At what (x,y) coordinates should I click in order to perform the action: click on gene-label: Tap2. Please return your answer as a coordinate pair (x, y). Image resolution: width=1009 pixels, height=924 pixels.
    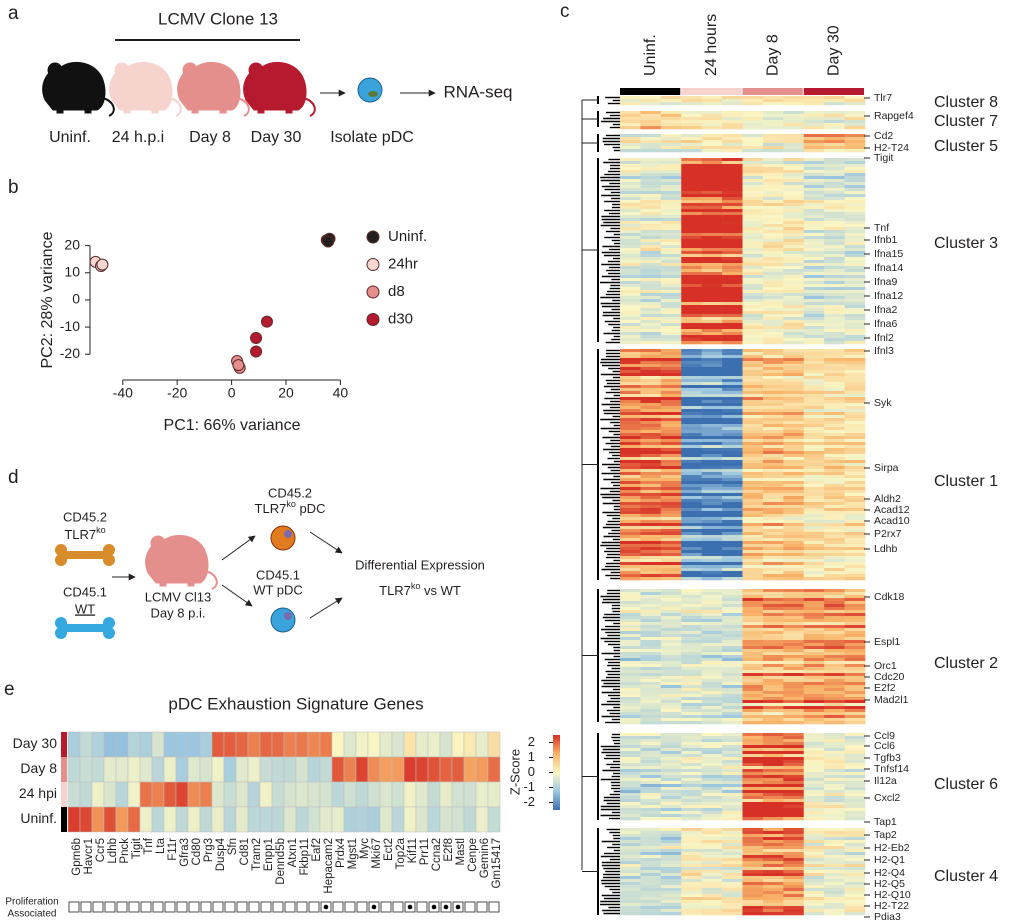
    Looking at the image, I should click on (885, 835).